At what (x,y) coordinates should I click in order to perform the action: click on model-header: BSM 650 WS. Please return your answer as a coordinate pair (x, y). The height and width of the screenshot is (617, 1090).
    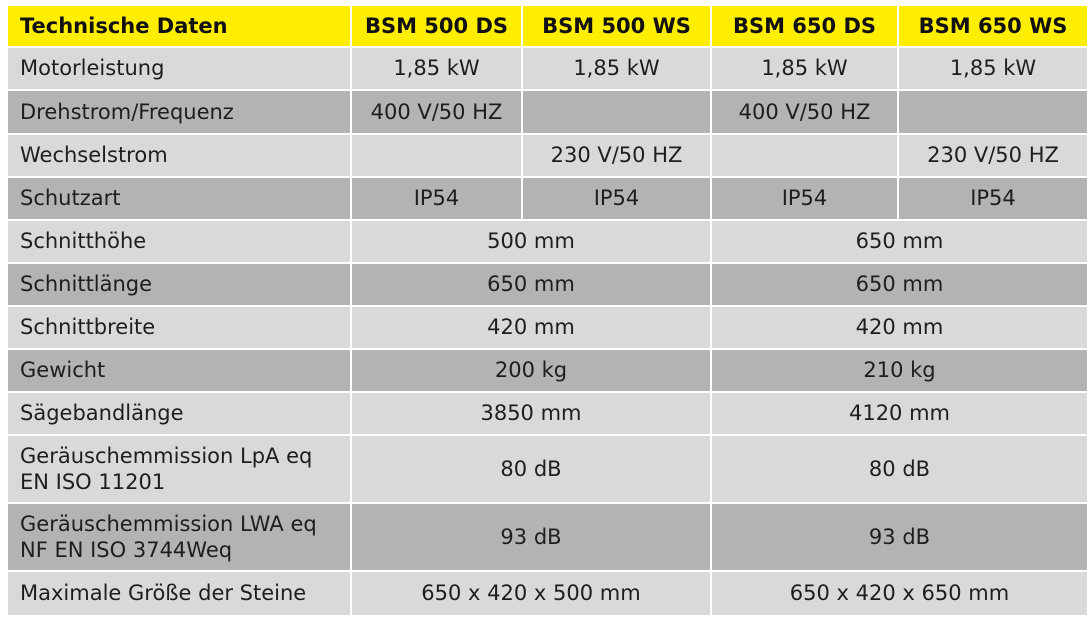
    Looking at the image, I should click on (993, 27).